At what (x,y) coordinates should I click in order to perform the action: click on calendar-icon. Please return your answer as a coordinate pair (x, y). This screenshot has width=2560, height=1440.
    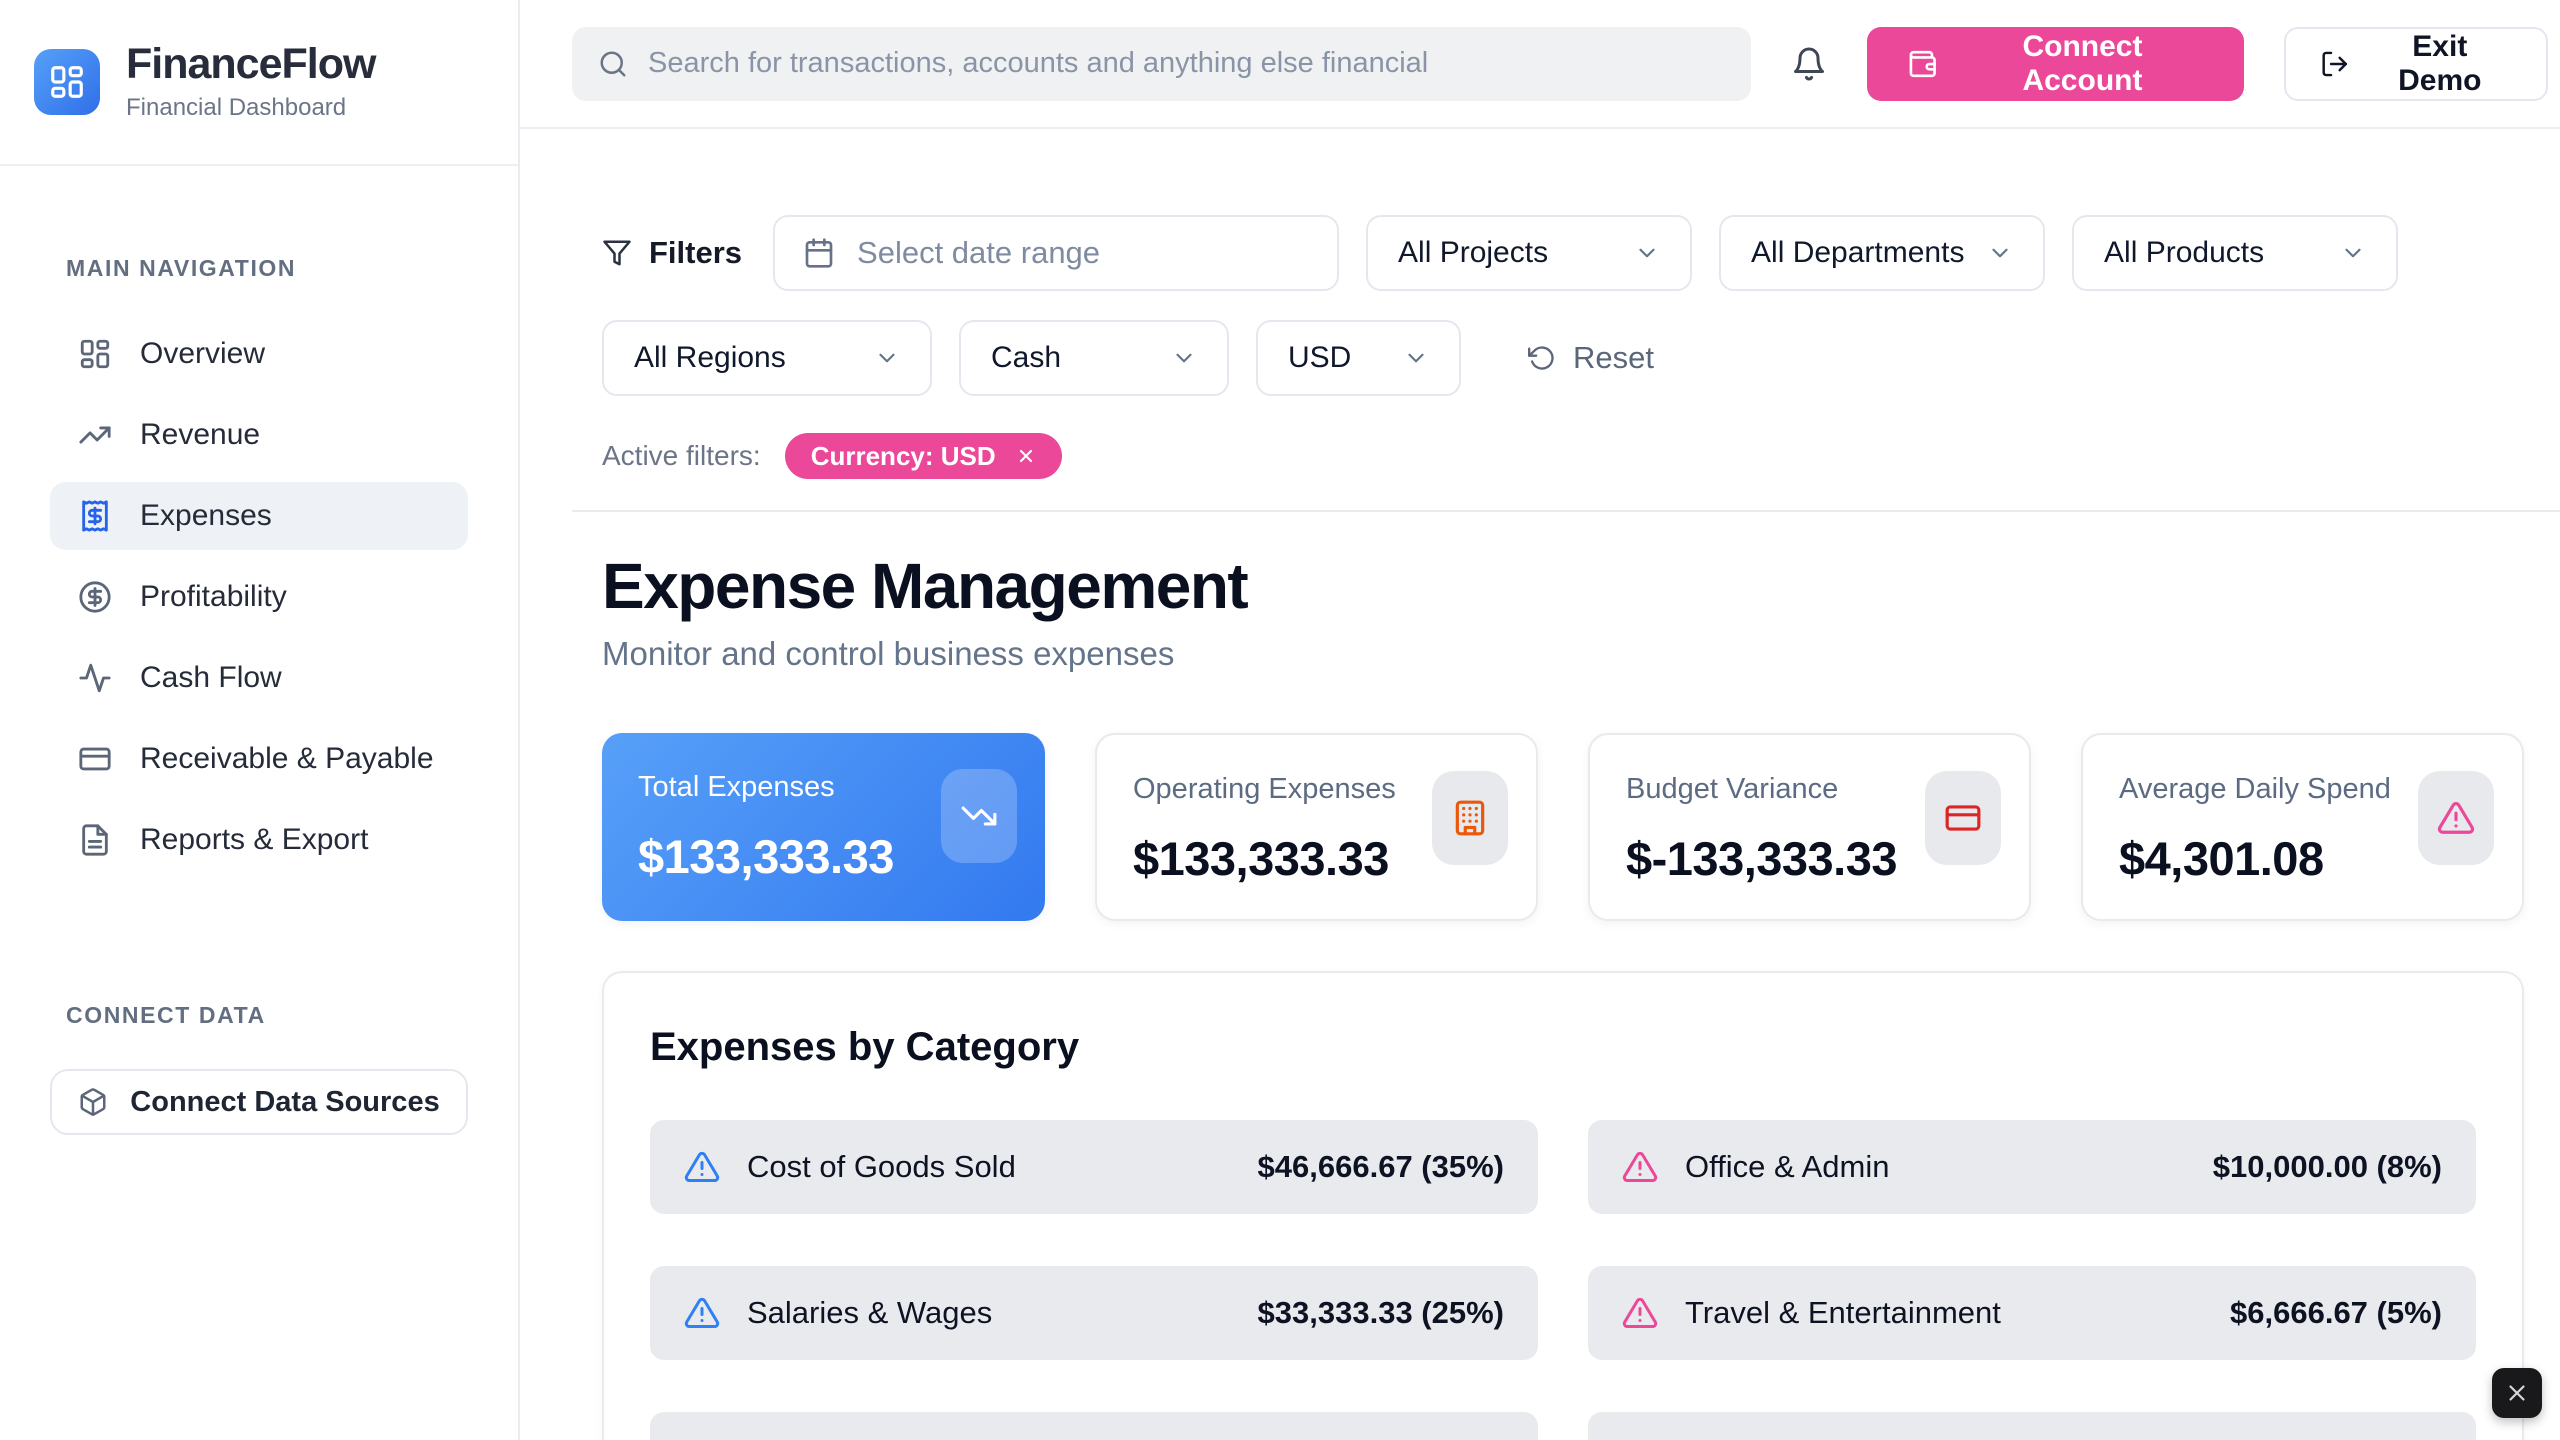
    Looking at the image, I should click on (819, 253).